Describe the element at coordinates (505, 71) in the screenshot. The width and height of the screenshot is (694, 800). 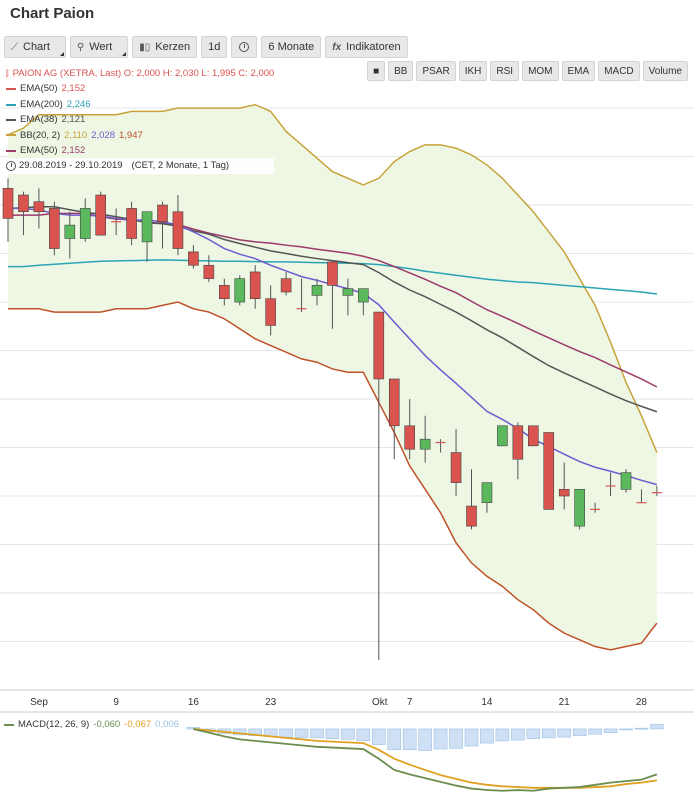
I see `ind-rsi-button: RSI` at that location.